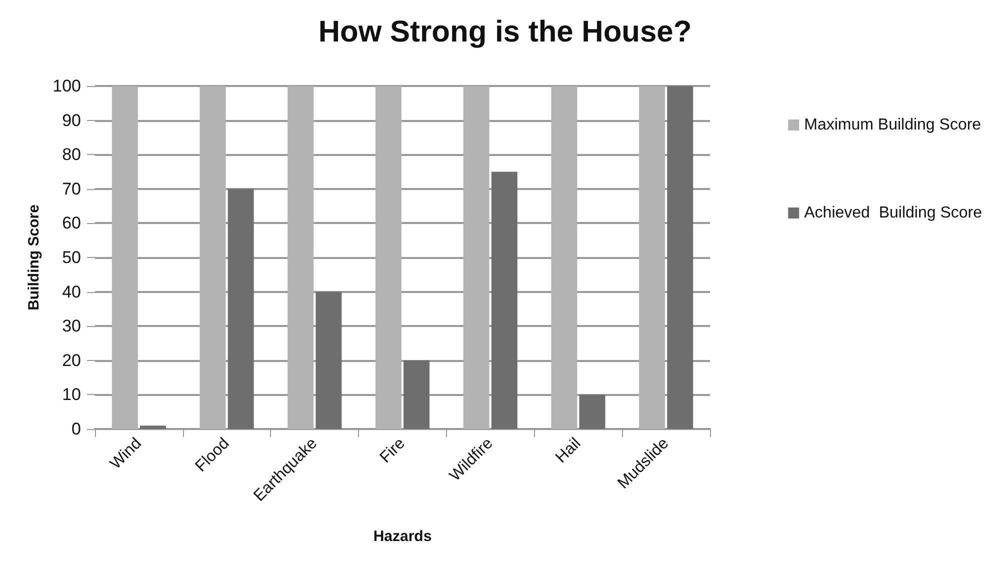 This screenshot has width=995, height=584. What do you see at coordinates (71, 292) in the screenshot?
I see `y-tick-label: 40` at bounding box center [71, 292].